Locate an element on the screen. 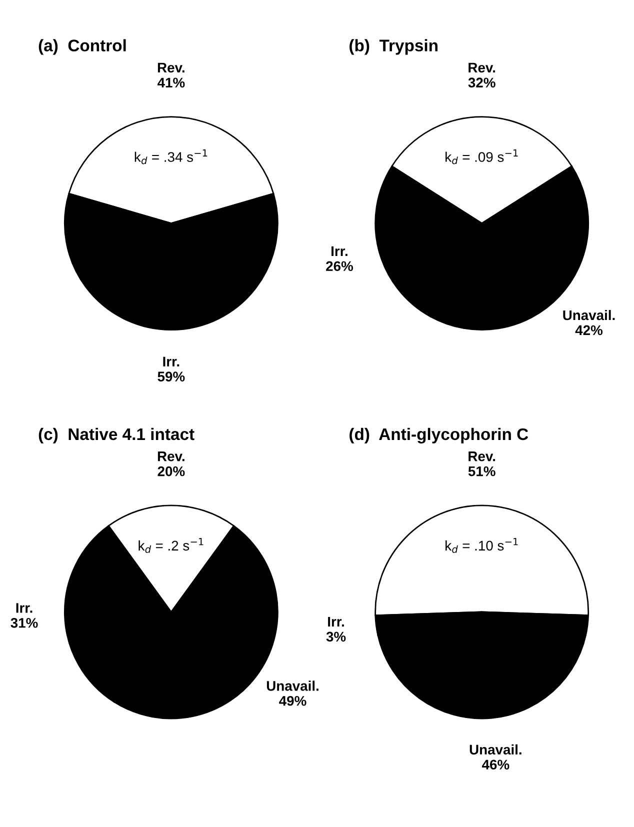 This screenshot has width=634, height=827. data-label: 32% is located at coordinates (482, 83).